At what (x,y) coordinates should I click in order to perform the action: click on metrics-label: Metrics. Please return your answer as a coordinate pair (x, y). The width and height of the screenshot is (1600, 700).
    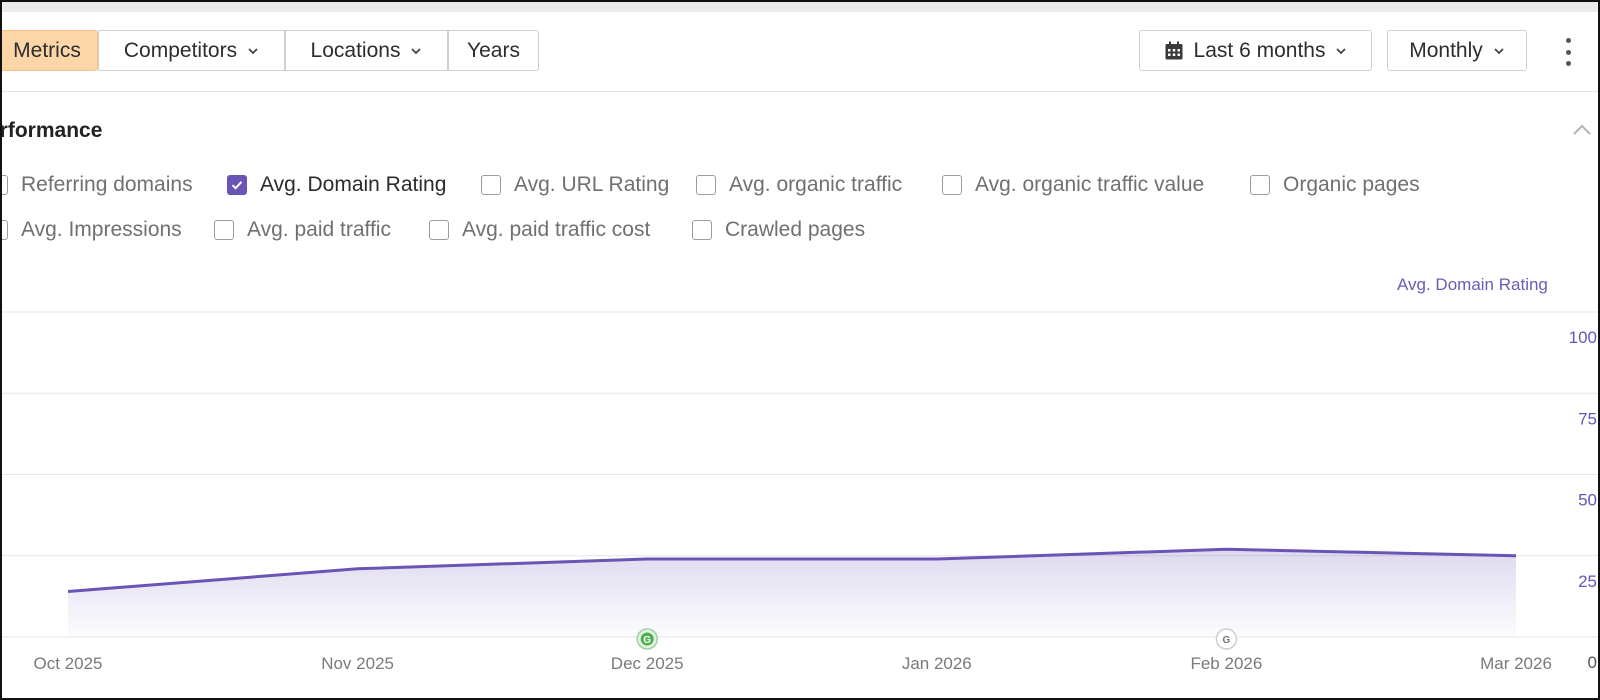
    Looking at the image, I should click on (47, 50).